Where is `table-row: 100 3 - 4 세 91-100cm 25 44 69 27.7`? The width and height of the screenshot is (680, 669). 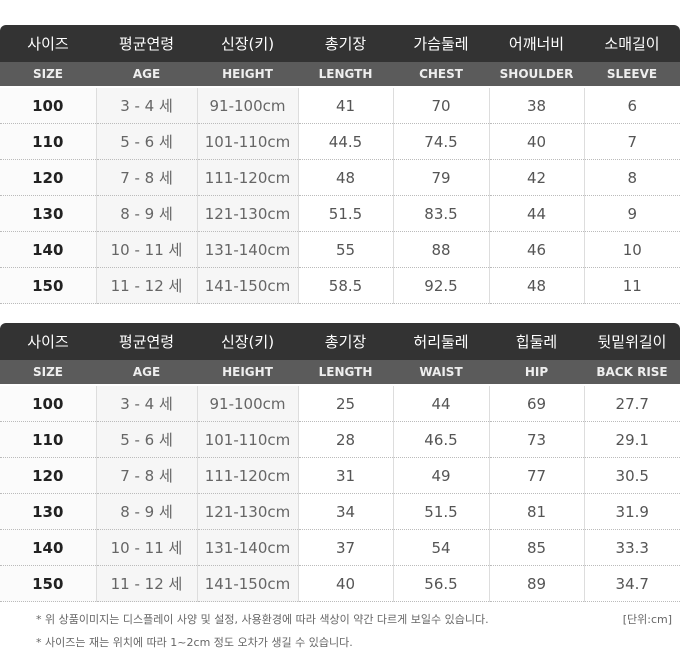
table-row: 100 3 - 4 세 91-100cm 25 44 69 27.7 is located at coordinates (340, 403).